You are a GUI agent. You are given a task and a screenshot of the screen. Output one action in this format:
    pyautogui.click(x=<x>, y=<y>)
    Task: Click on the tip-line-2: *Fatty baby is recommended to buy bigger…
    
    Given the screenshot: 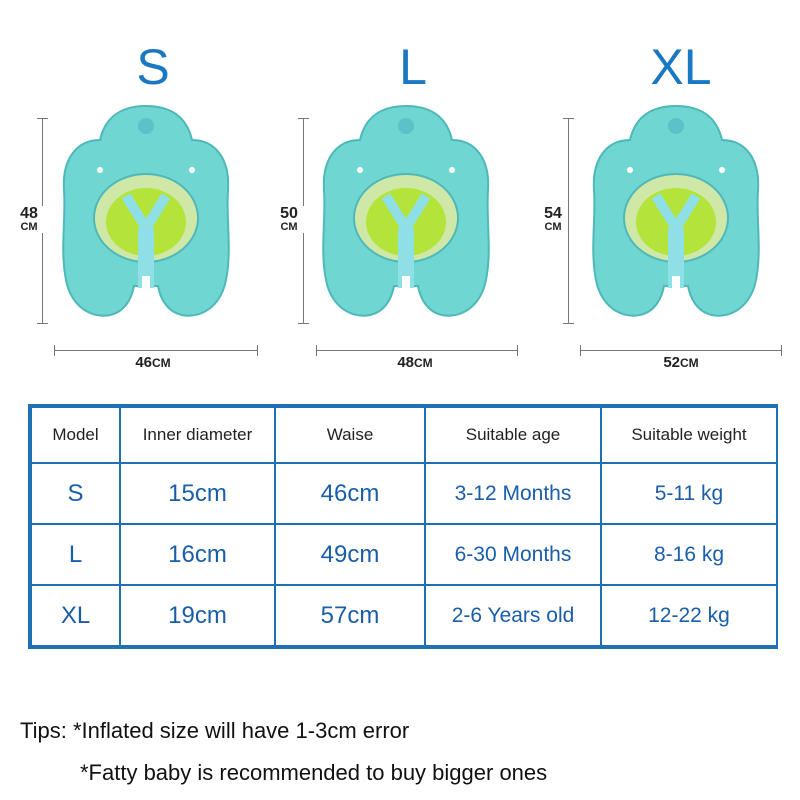 What is the action you would take?
    pyautogui.click(x=314, y=772)
    